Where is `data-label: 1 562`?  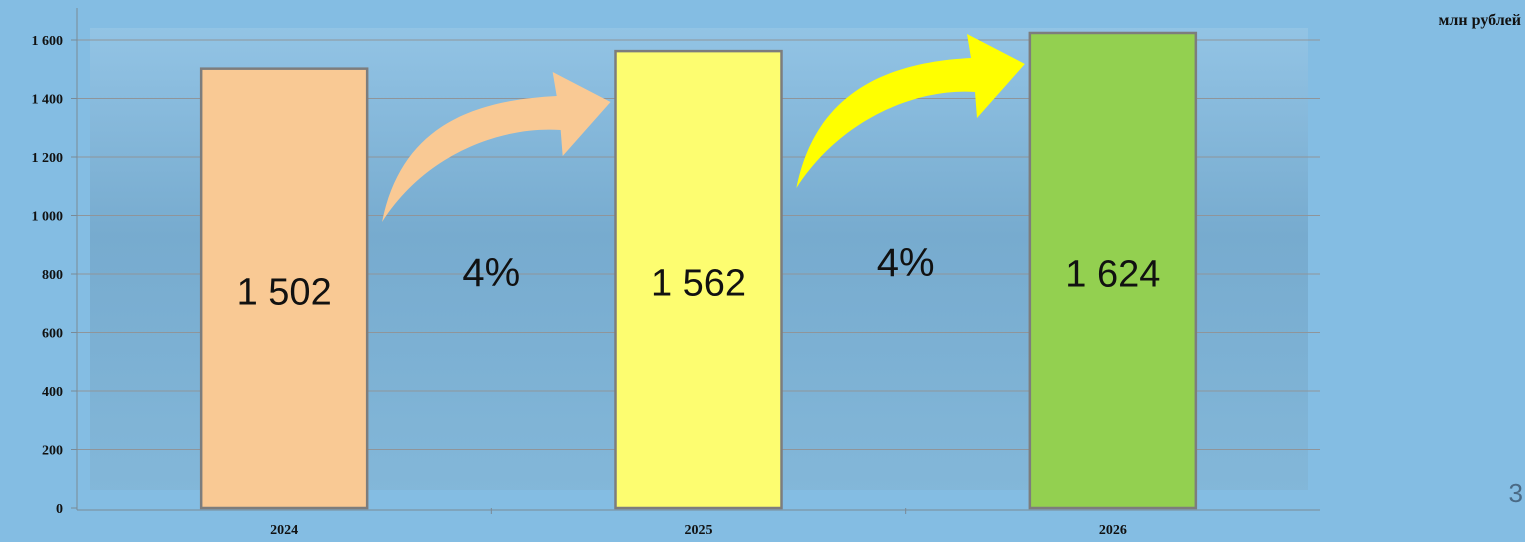 data-label: 1 562 is located at coordinates (698, 284).